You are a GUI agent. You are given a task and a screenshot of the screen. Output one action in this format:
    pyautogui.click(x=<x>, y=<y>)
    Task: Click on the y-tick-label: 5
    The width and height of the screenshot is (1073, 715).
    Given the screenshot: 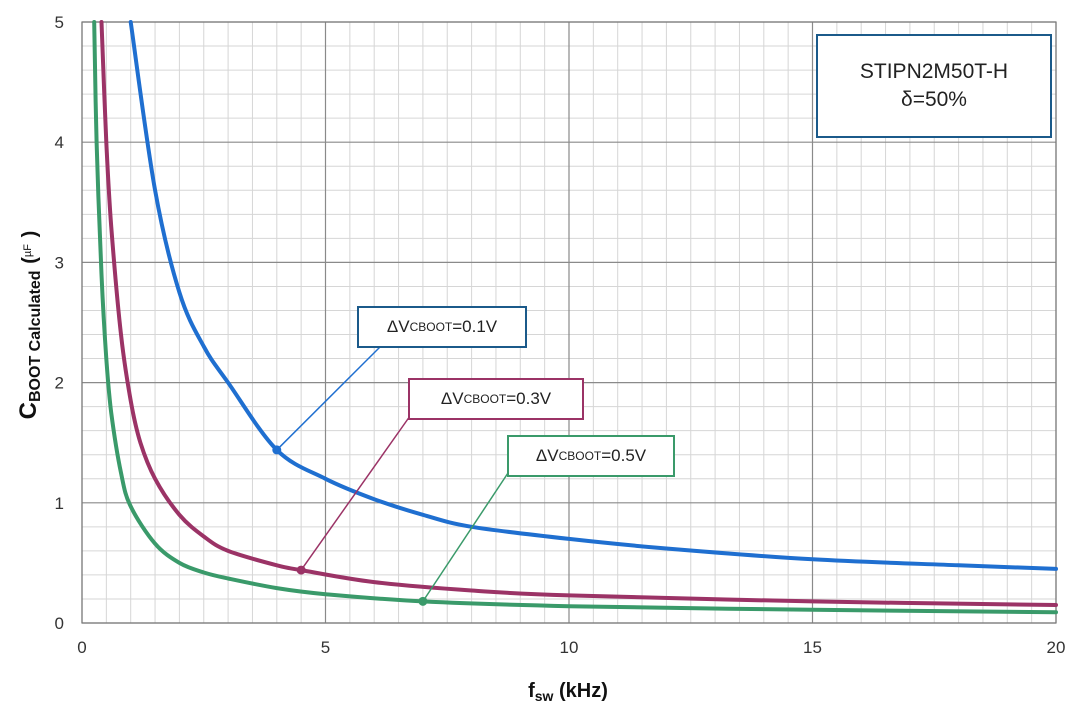 What is the action you would take?
    pyautogui.click(x=59, y=22)
    